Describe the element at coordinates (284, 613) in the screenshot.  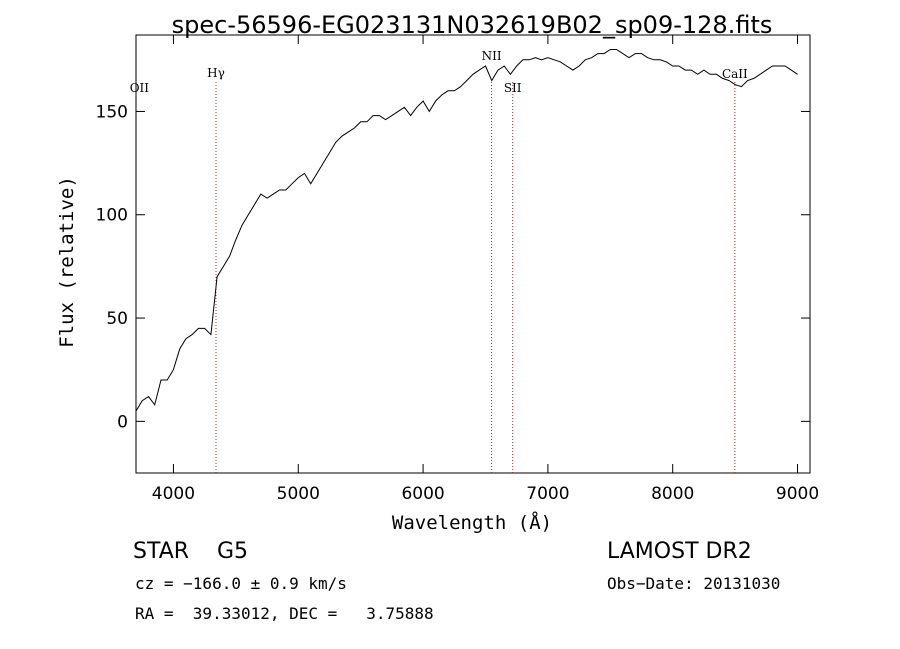
I see `ra-dec-coordinates: RA = 39.33012, DEC = 3.75888` at that location.